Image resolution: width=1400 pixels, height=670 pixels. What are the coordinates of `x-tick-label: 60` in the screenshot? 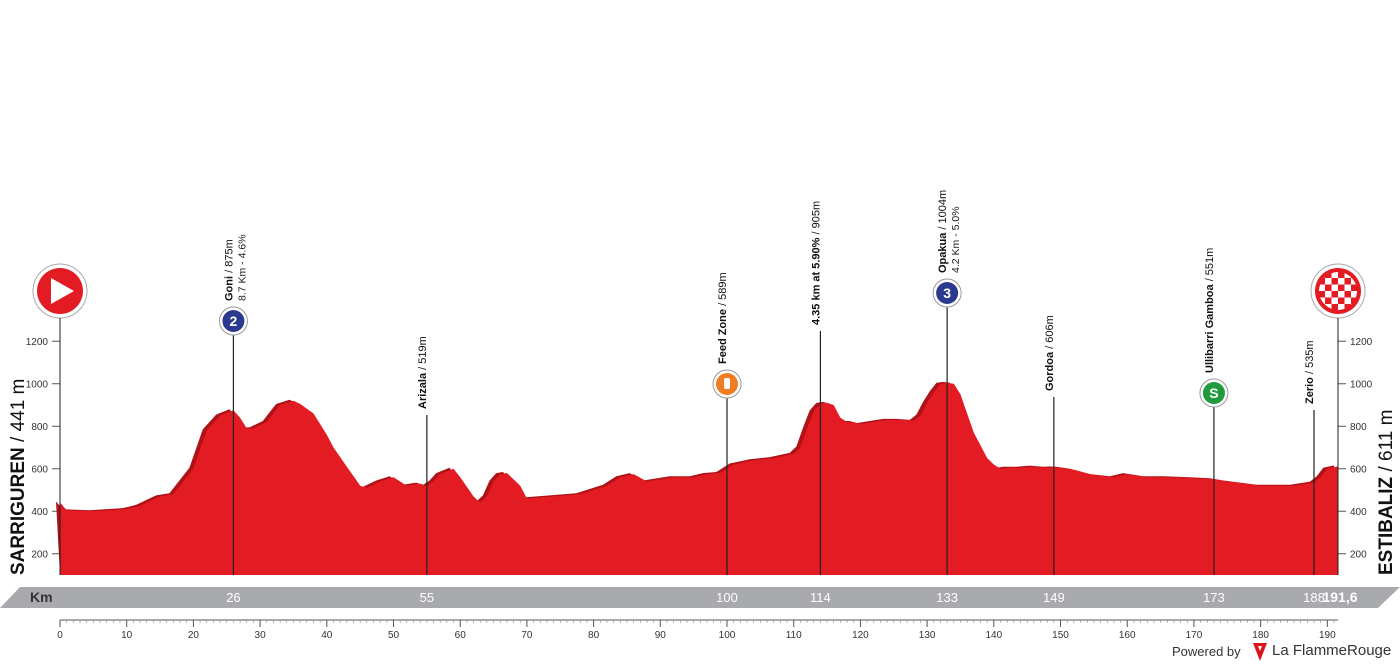 It's located at (461, 635).